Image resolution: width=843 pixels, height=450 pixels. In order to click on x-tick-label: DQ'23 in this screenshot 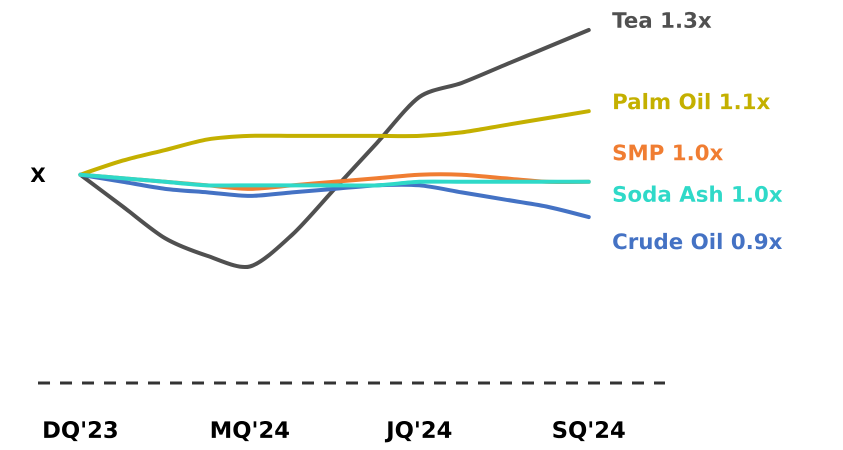, I will do `click(80, 431)`.